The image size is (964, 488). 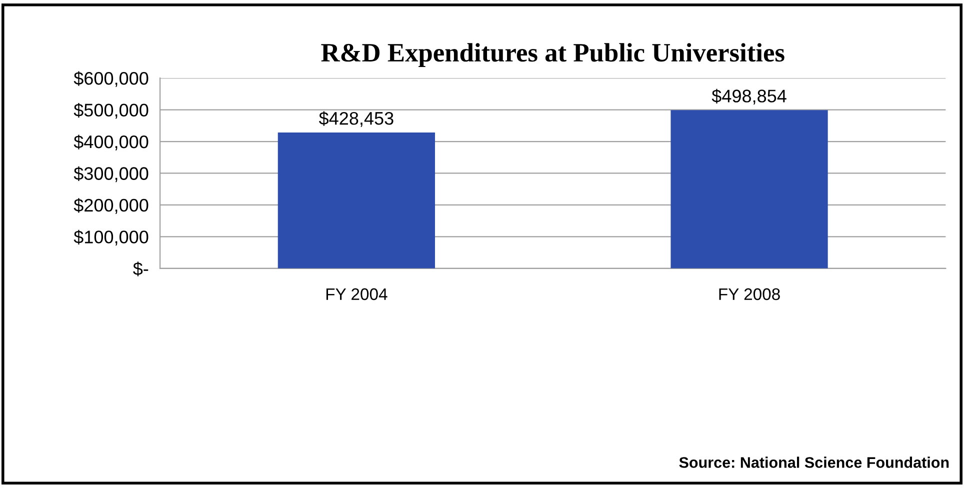 I want to click on y-tick-label: $500,000, so click(x=111, y=110).